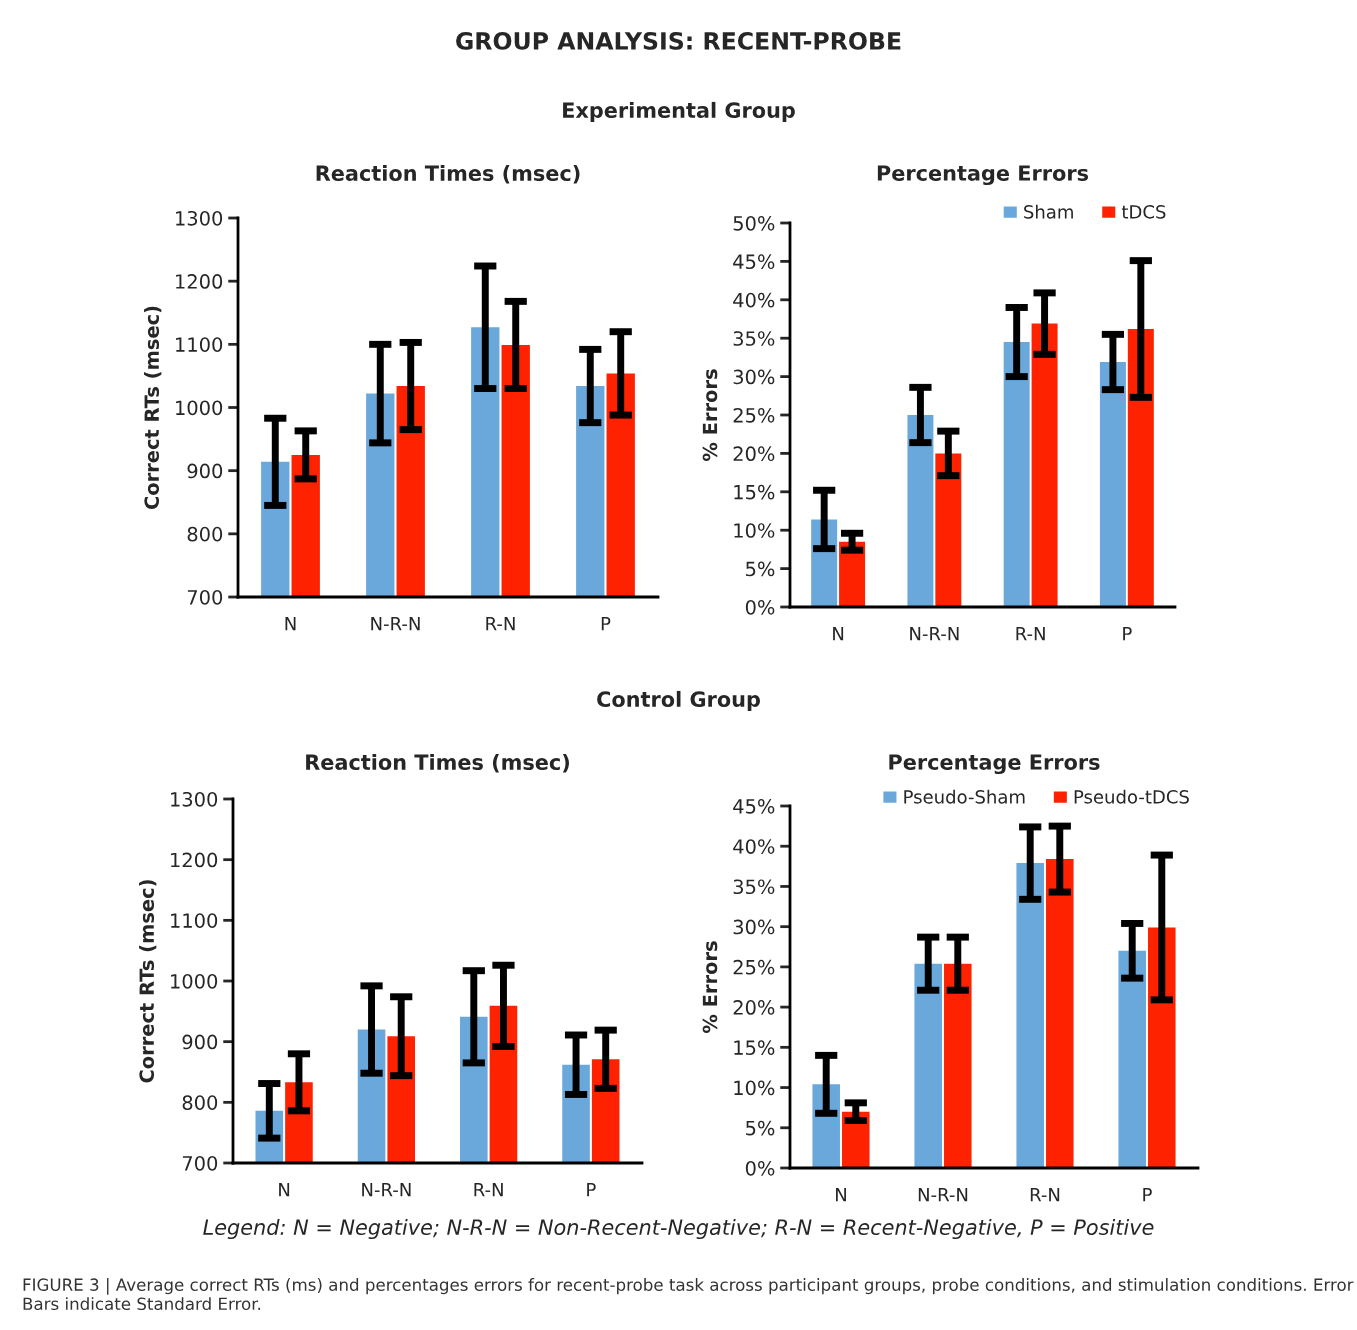 This screenshot has width=1357, height=1330. I want to click on legend-label: Sham, so click(1048, 211).